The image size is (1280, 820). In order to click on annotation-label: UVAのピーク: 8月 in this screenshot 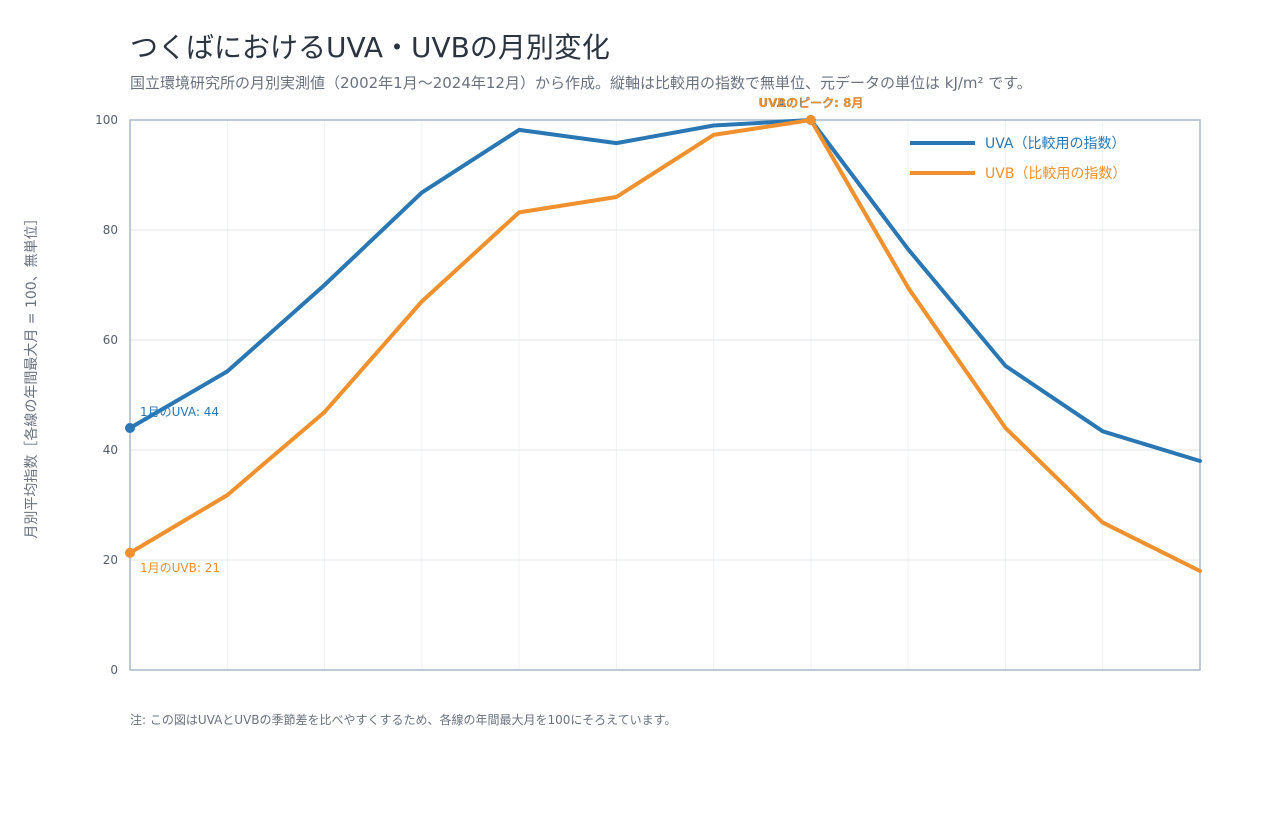, I will do `click(810, 103)`.